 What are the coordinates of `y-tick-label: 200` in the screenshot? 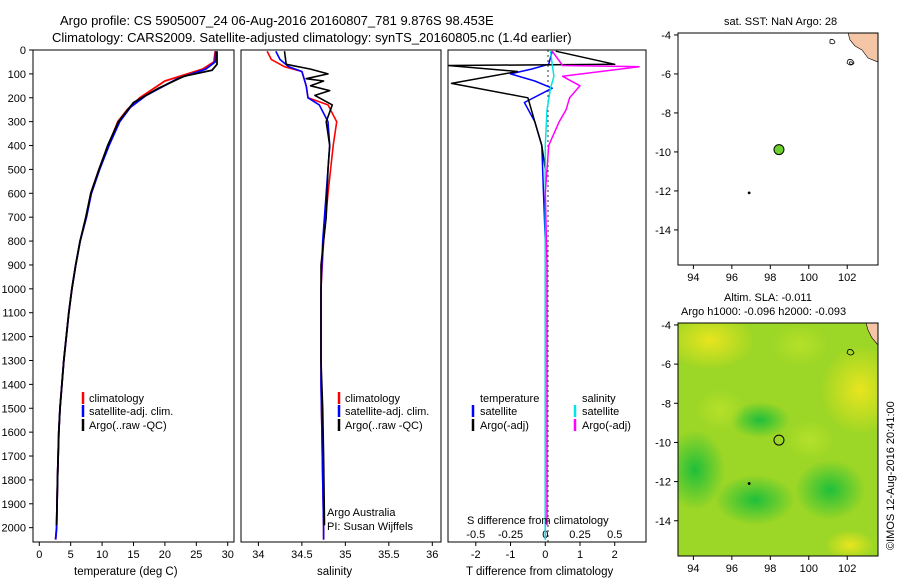 It's located at (17, 99).